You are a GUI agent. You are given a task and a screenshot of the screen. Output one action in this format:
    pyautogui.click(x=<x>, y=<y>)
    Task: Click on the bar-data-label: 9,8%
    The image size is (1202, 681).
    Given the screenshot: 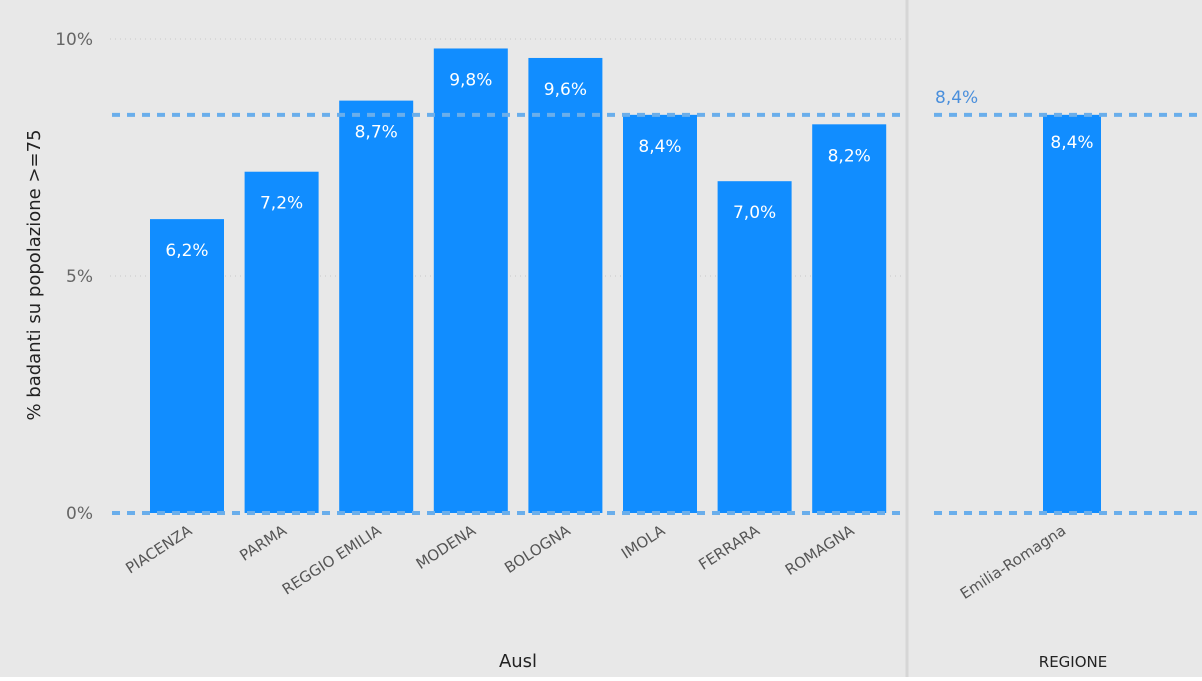 What is the action you would take?
    pyautogui.click(x=470, y=80)
    